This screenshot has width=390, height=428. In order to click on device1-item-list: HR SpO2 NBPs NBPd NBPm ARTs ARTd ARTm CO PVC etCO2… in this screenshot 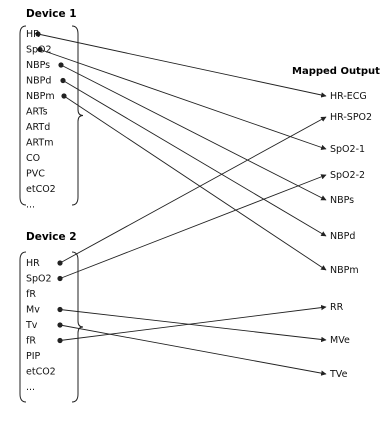, I will do `click(41, 120)`.